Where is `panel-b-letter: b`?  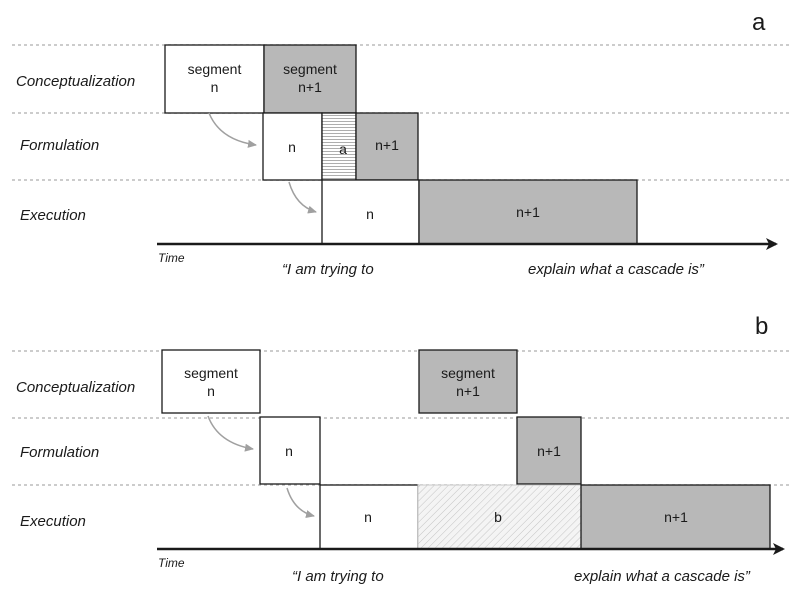
panel-b-letter: b is located at coordinates (761, 326).